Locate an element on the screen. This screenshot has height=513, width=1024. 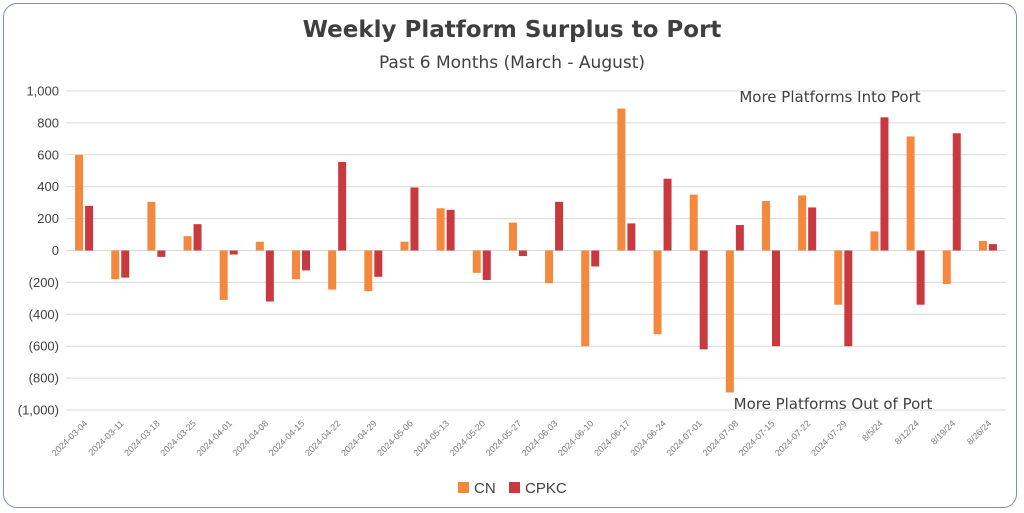
x-tick-label: 8/19/24 is located at coordinates (943, 432).